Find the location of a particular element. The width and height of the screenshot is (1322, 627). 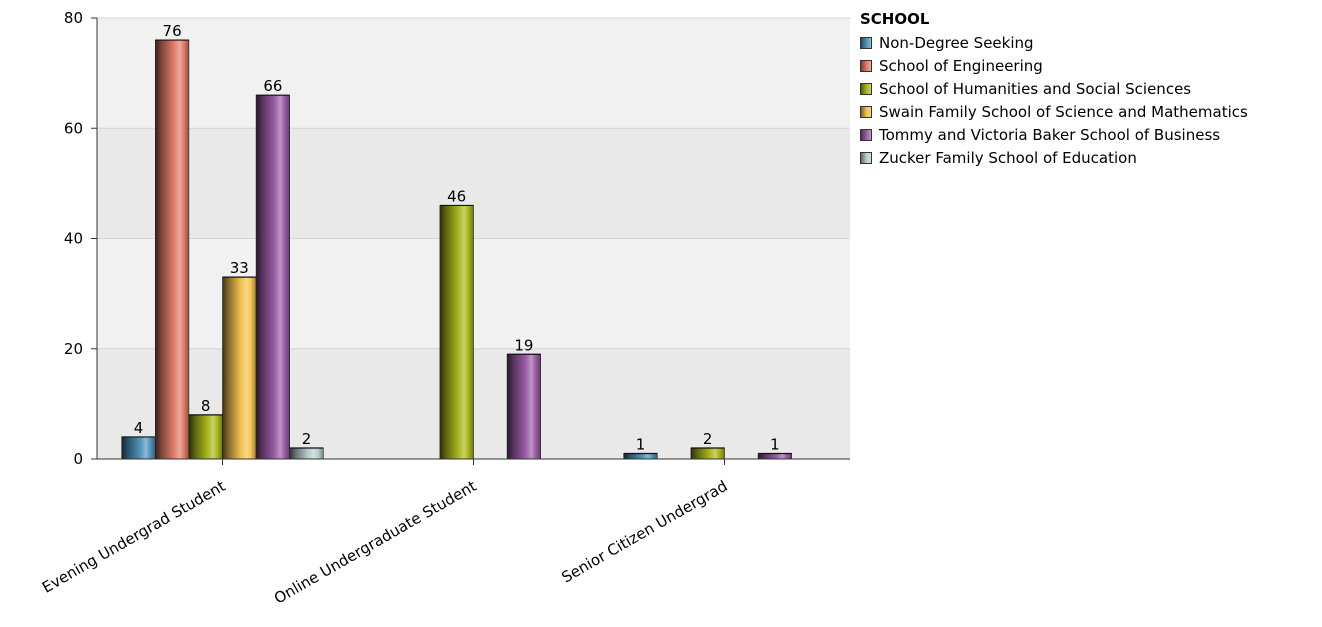

legend-item-zucker-family-school-of-education: Zucker Family School of Education is located at coordinates (1054, 157).